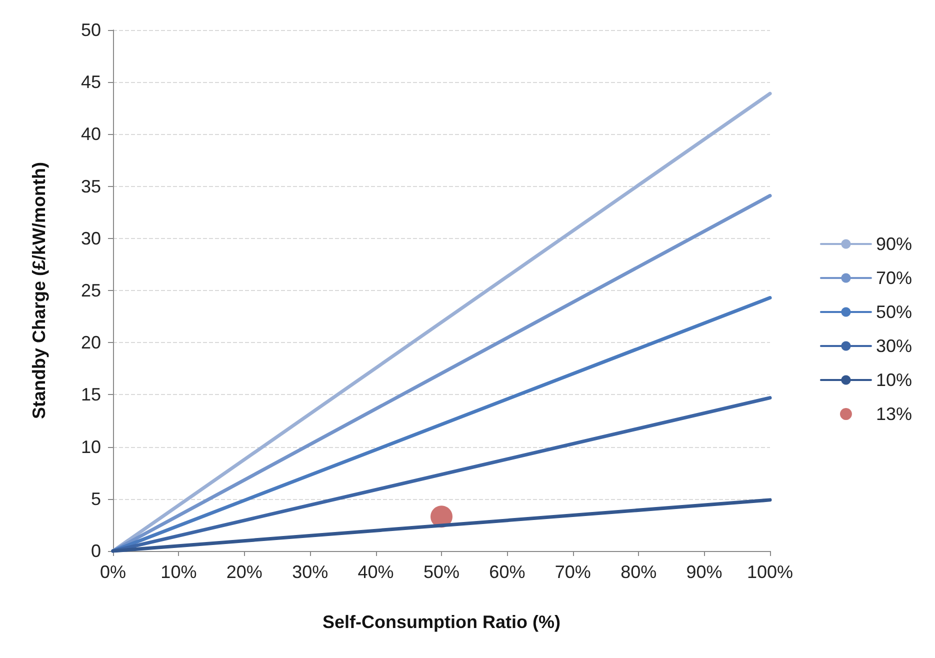 This screenshot has width=935, height=658. I want to click on x-tick-label: 0%, so click(113, 572).